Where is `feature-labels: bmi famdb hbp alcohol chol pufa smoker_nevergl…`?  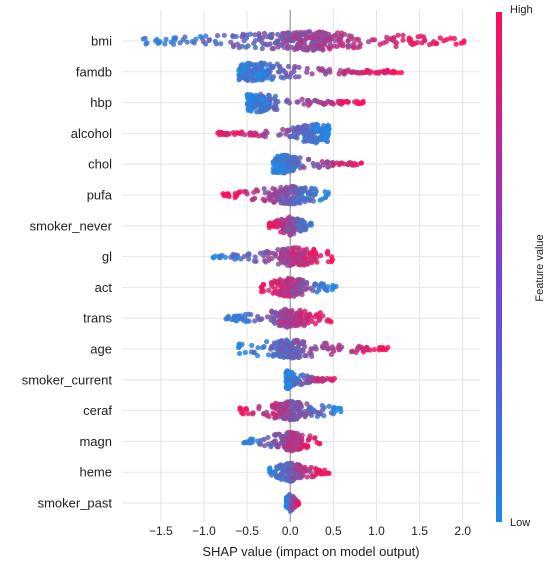 feature-labels: bmi famdb hbp alcohol chol pufa smoker_nevergl… is located at coordinates (67, 272).